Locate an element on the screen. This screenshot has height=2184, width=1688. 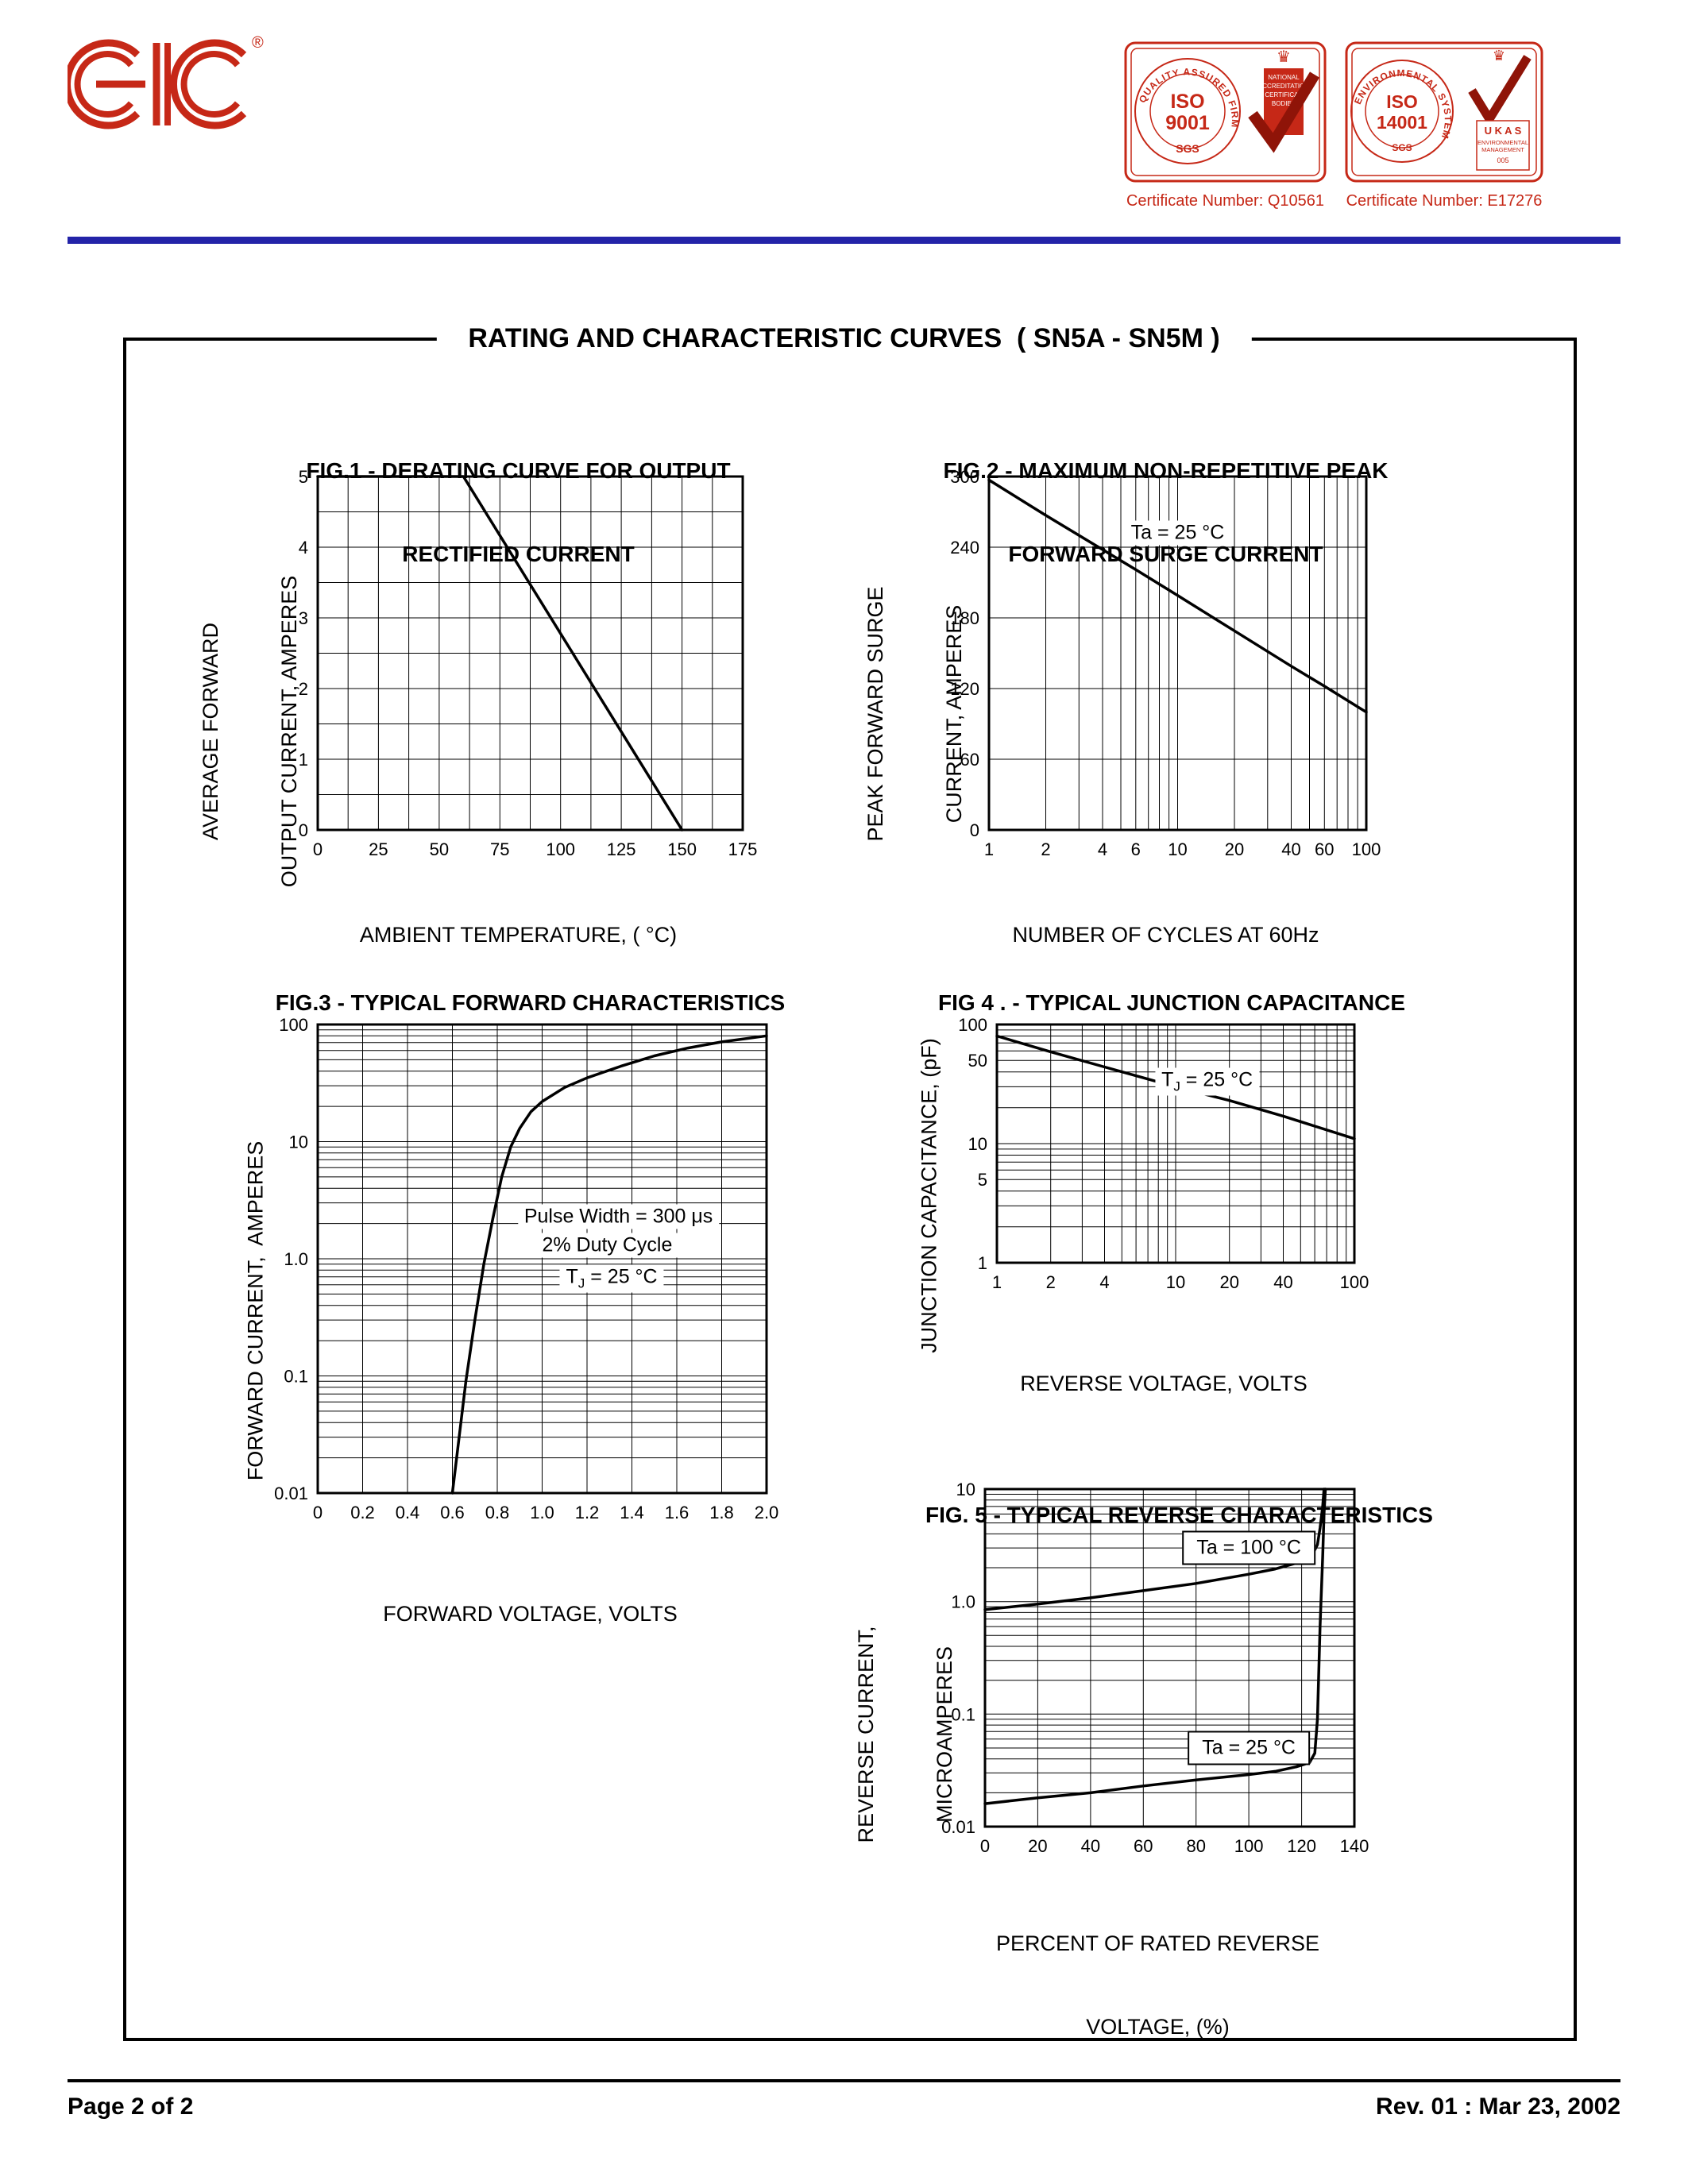
header-divider is located at coordinates (844, 241).